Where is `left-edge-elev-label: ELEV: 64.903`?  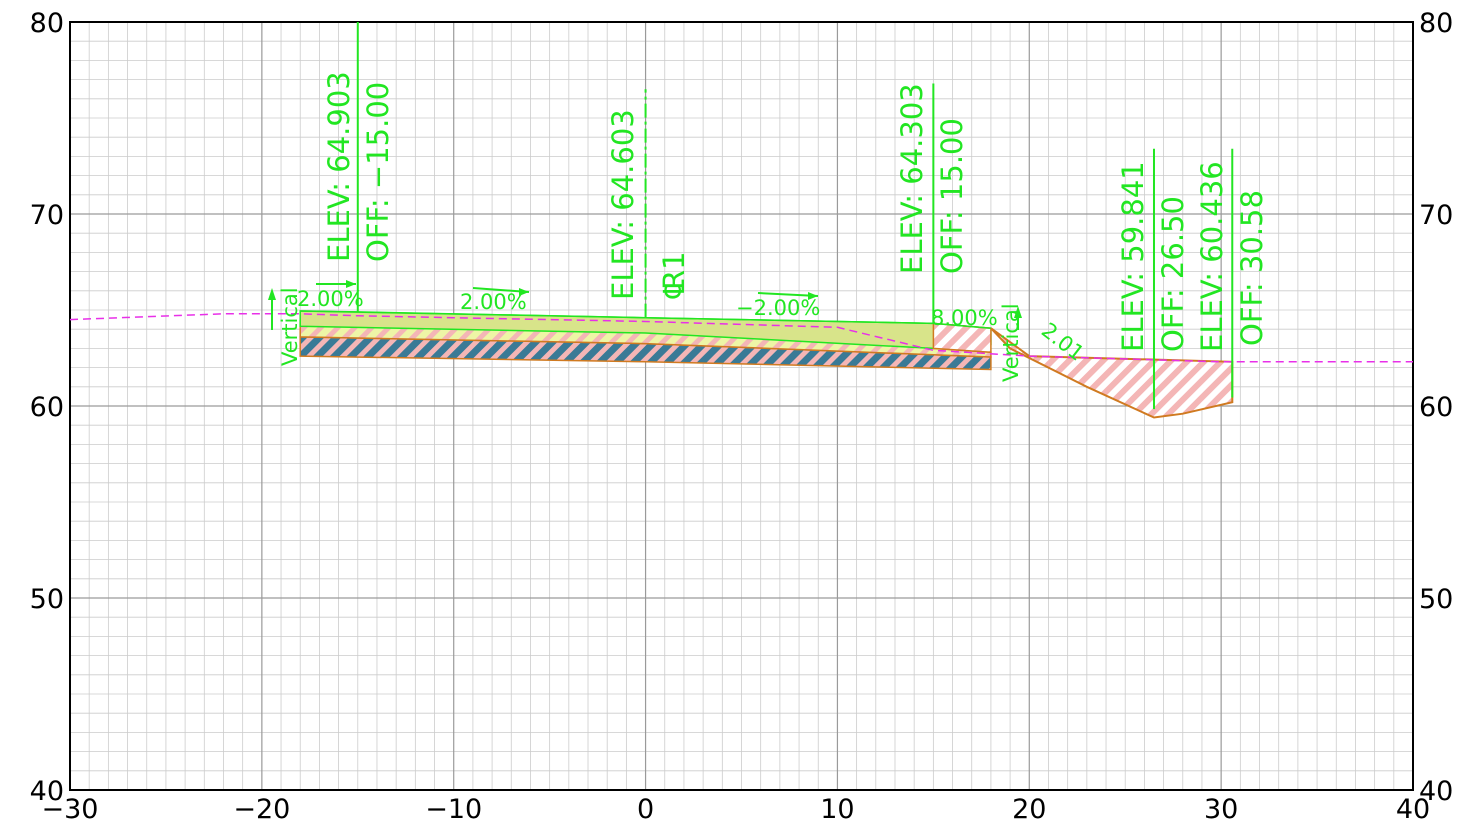 left-edge-elev-label: ELEV: 64.903 is located at coordinates (339, 166).